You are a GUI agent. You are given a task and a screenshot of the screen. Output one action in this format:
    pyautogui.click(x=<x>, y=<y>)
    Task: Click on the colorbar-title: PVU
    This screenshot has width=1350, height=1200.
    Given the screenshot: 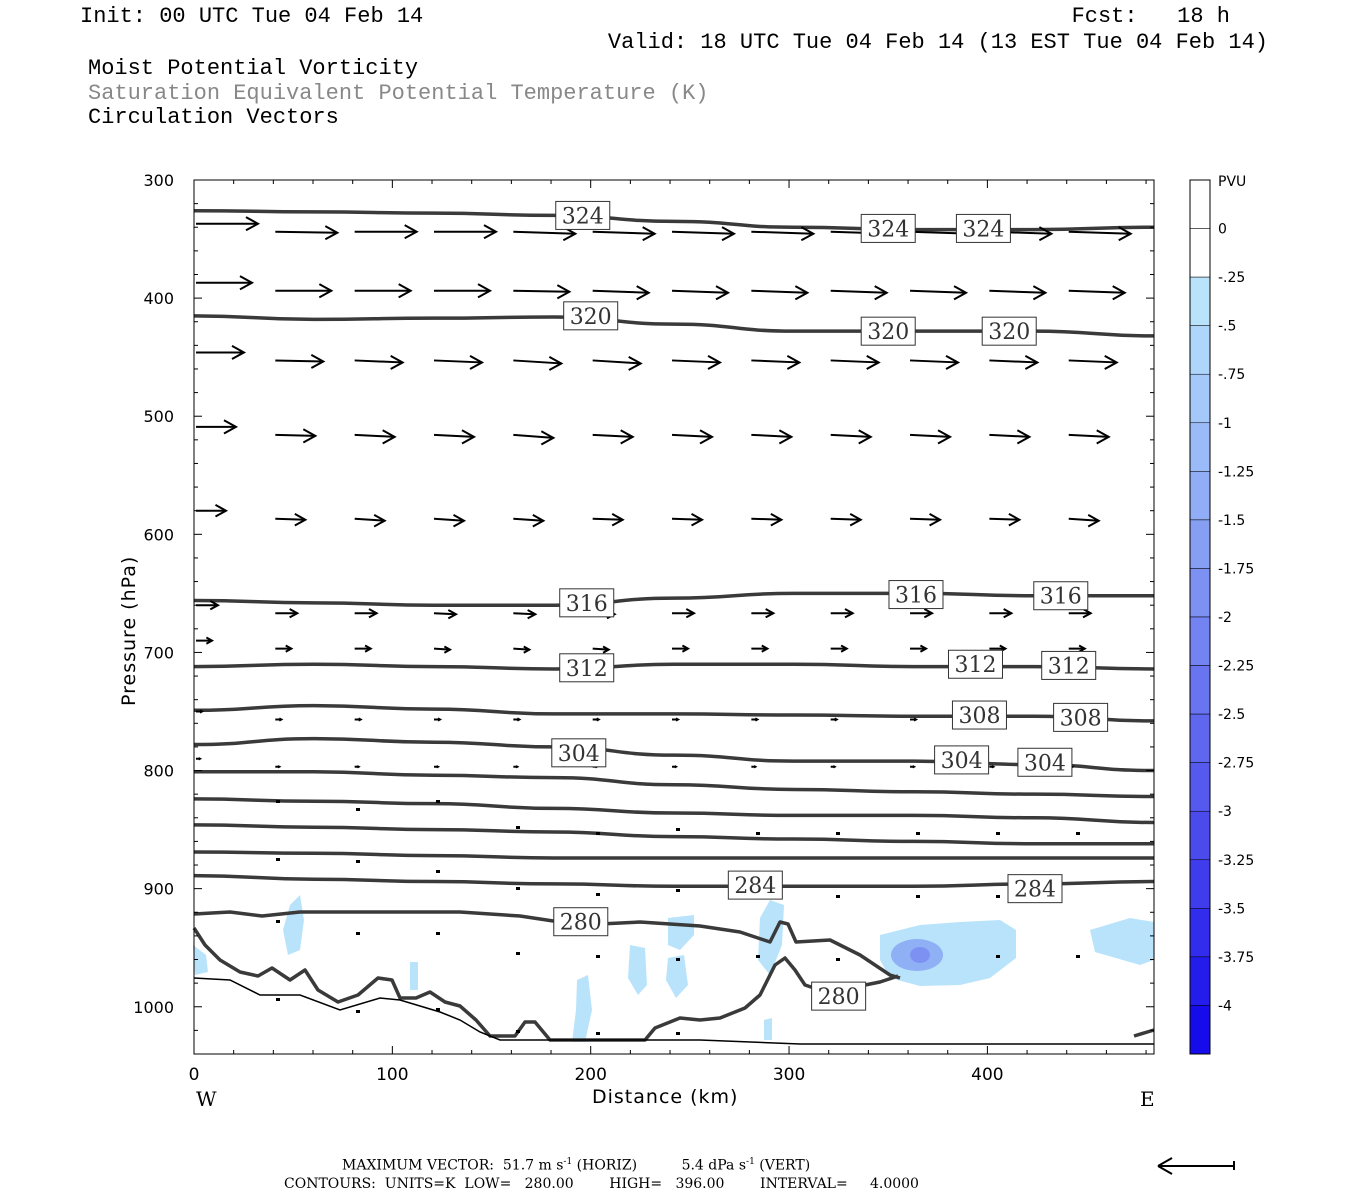 What is the action you would take?
    pyautogui.click(x=1232, y=182)
    